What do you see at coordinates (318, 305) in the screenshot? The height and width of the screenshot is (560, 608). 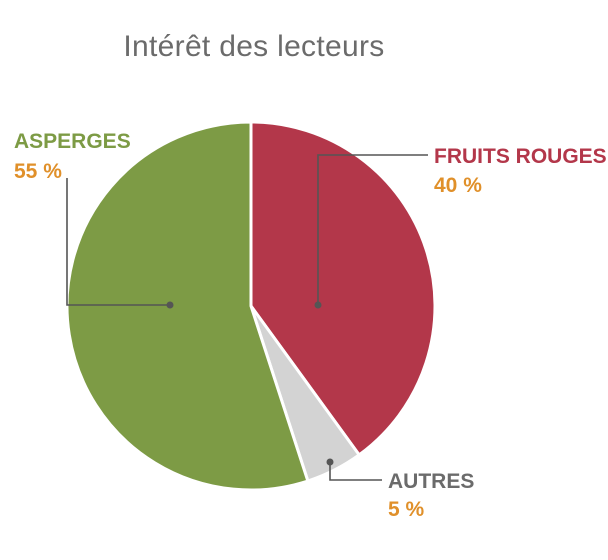 I see `leader-dot-fruits-rouges` at bounding box center [318, 305].